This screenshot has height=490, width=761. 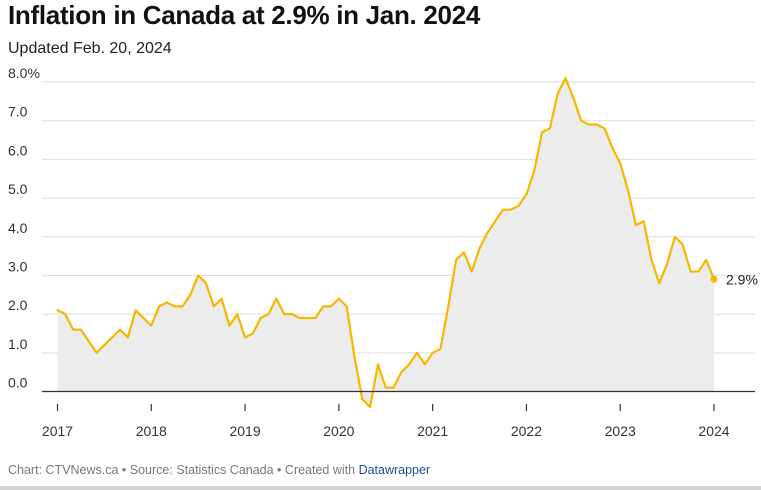 I want to click on y-axis-labels: 8.0% 7.0 6.0 5.0 4.0 3.0 2.0 1.0 0.0, so click(x=24, y=228).